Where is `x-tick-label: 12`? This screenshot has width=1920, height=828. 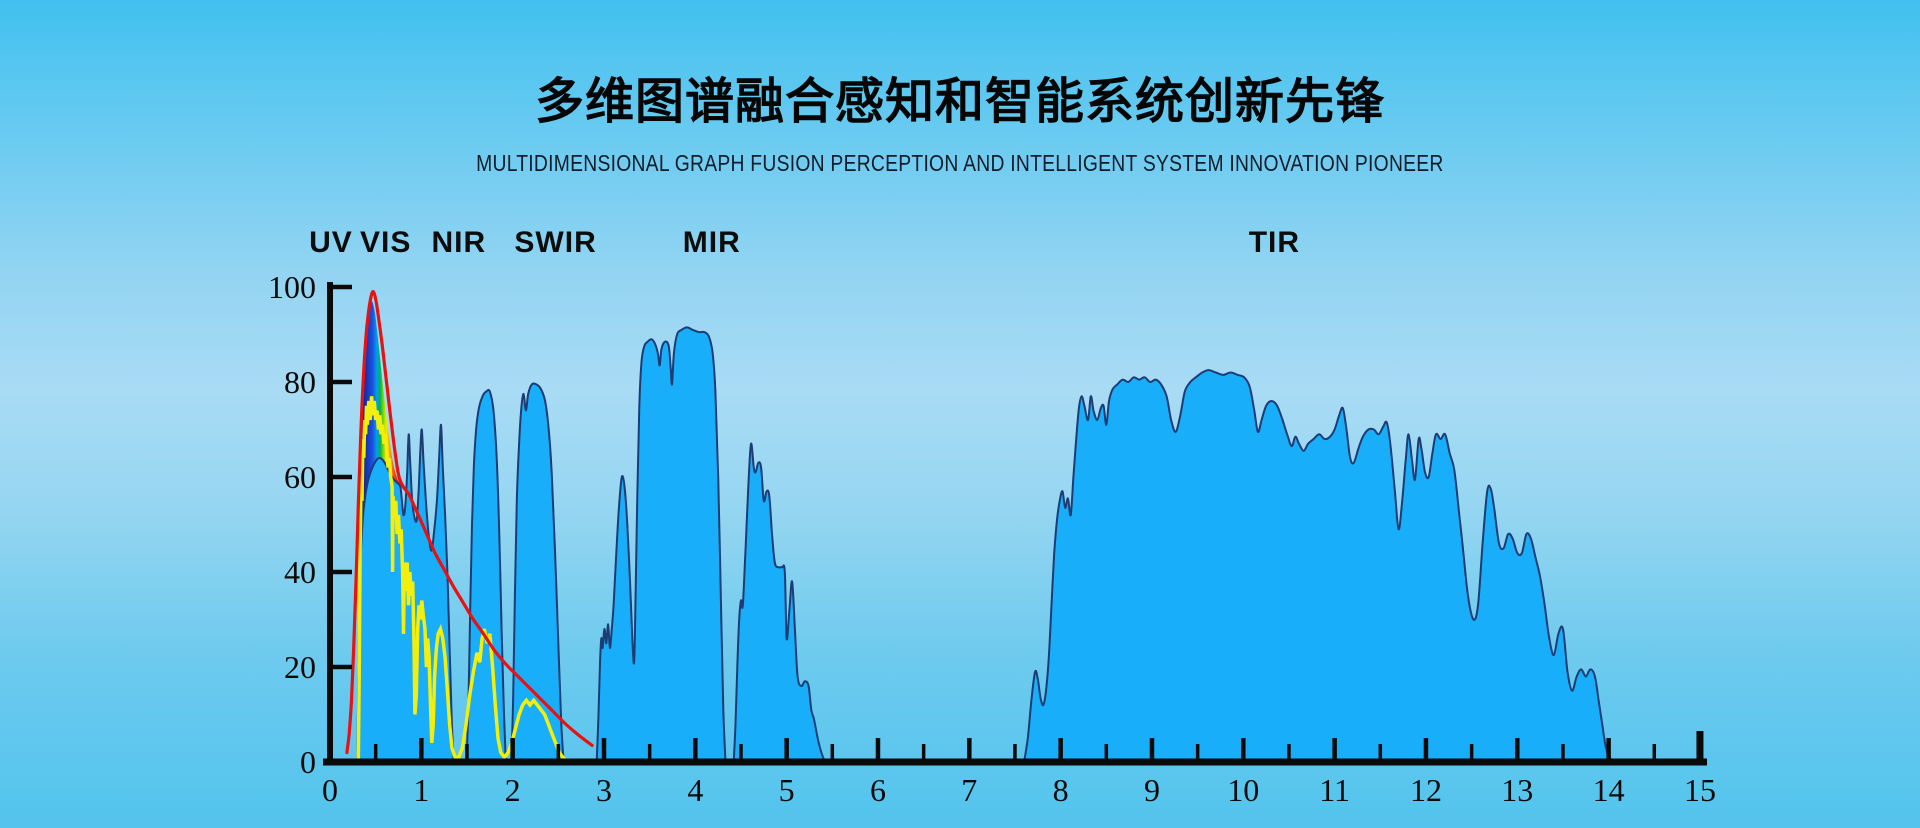
x-tick-label: 12 is located at coordinates (1426, 790).